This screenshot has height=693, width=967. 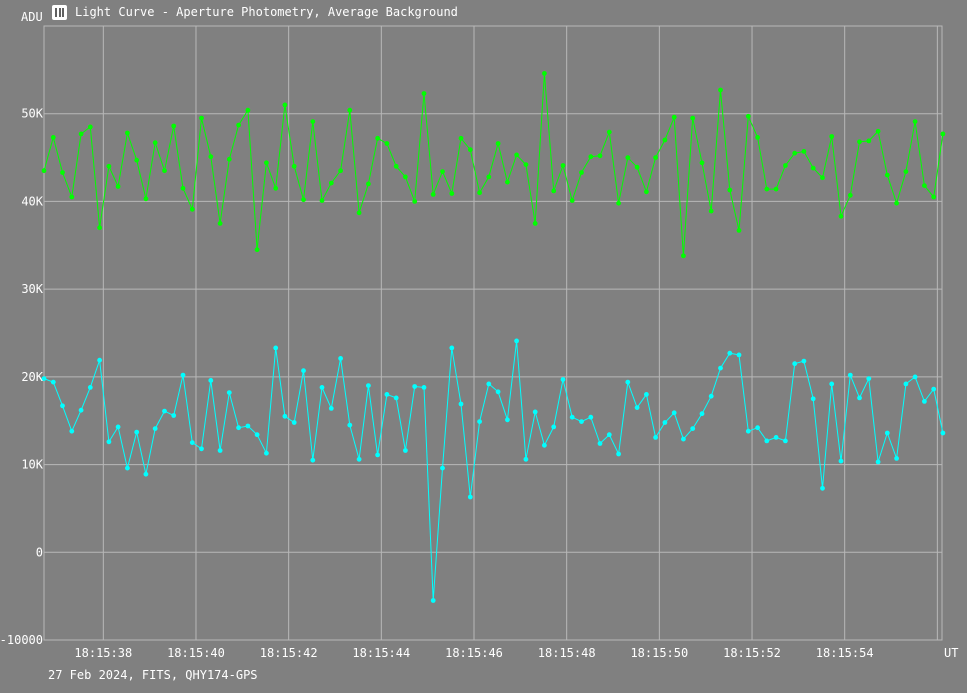 What do you see at coordinates (32, 465) in the screenshot?
I see `y-tick-label: 10K` at bounding box center [32, 465].